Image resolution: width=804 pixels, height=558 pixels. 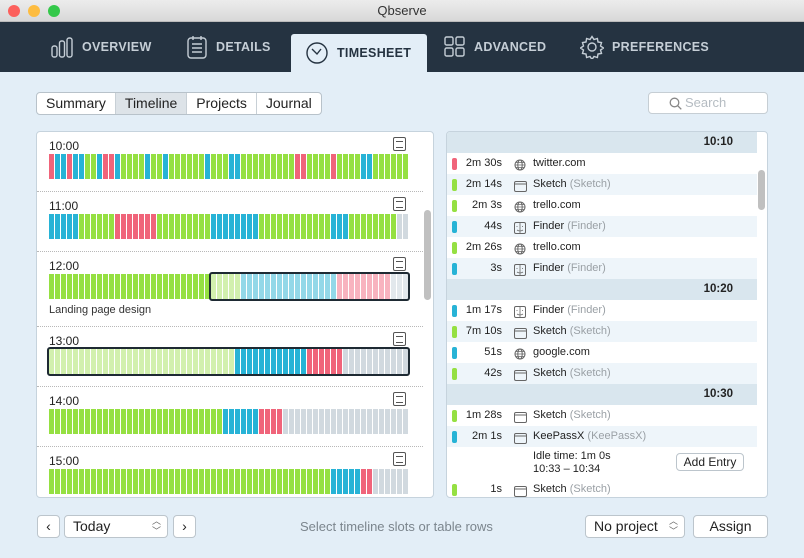 What do you see at coordinates (761, 190) in the screenshot?
I see `table-scrollbar` at bounding box center [761, 190].